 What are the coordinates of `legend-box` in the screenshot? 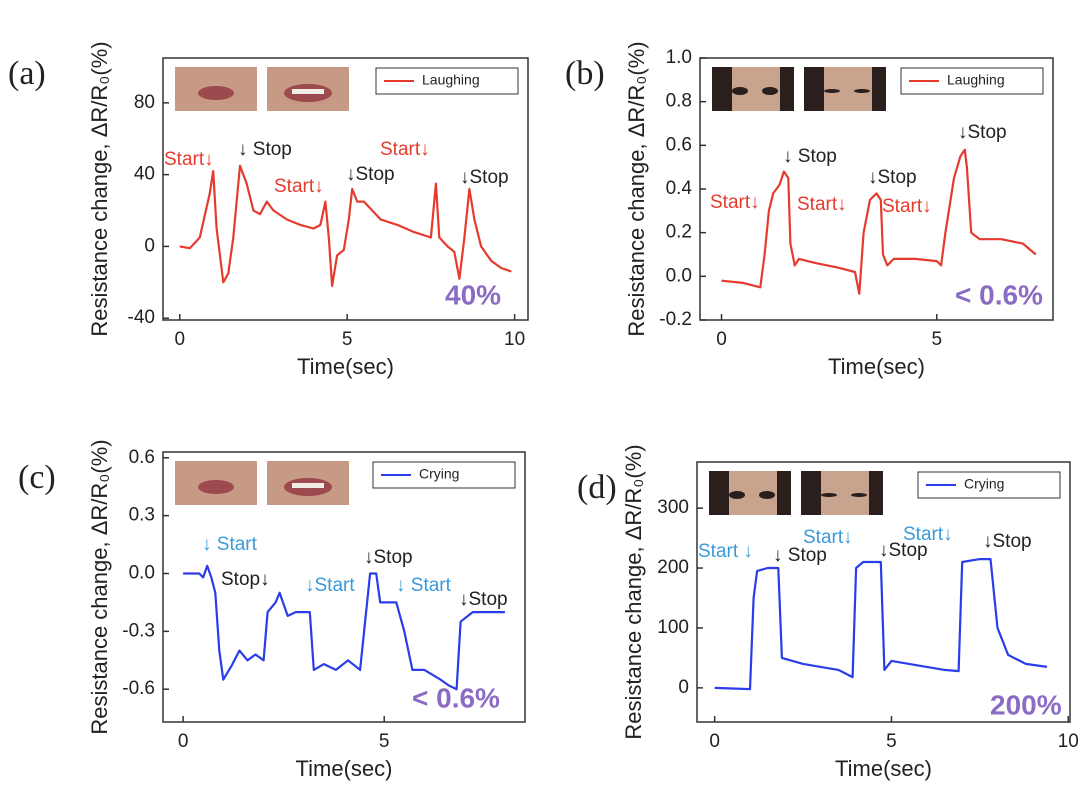 It's located at (989, 485).